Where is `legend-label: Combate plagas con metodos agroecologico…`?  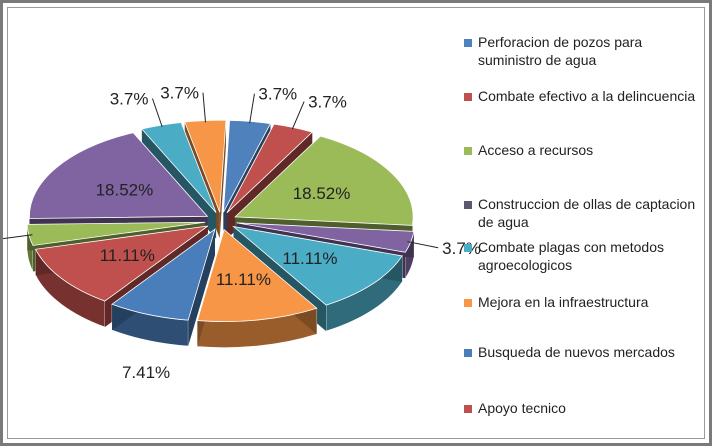
legend-label: Combate plagas con metodos agroecologico… is located at coordinates (571, 256).